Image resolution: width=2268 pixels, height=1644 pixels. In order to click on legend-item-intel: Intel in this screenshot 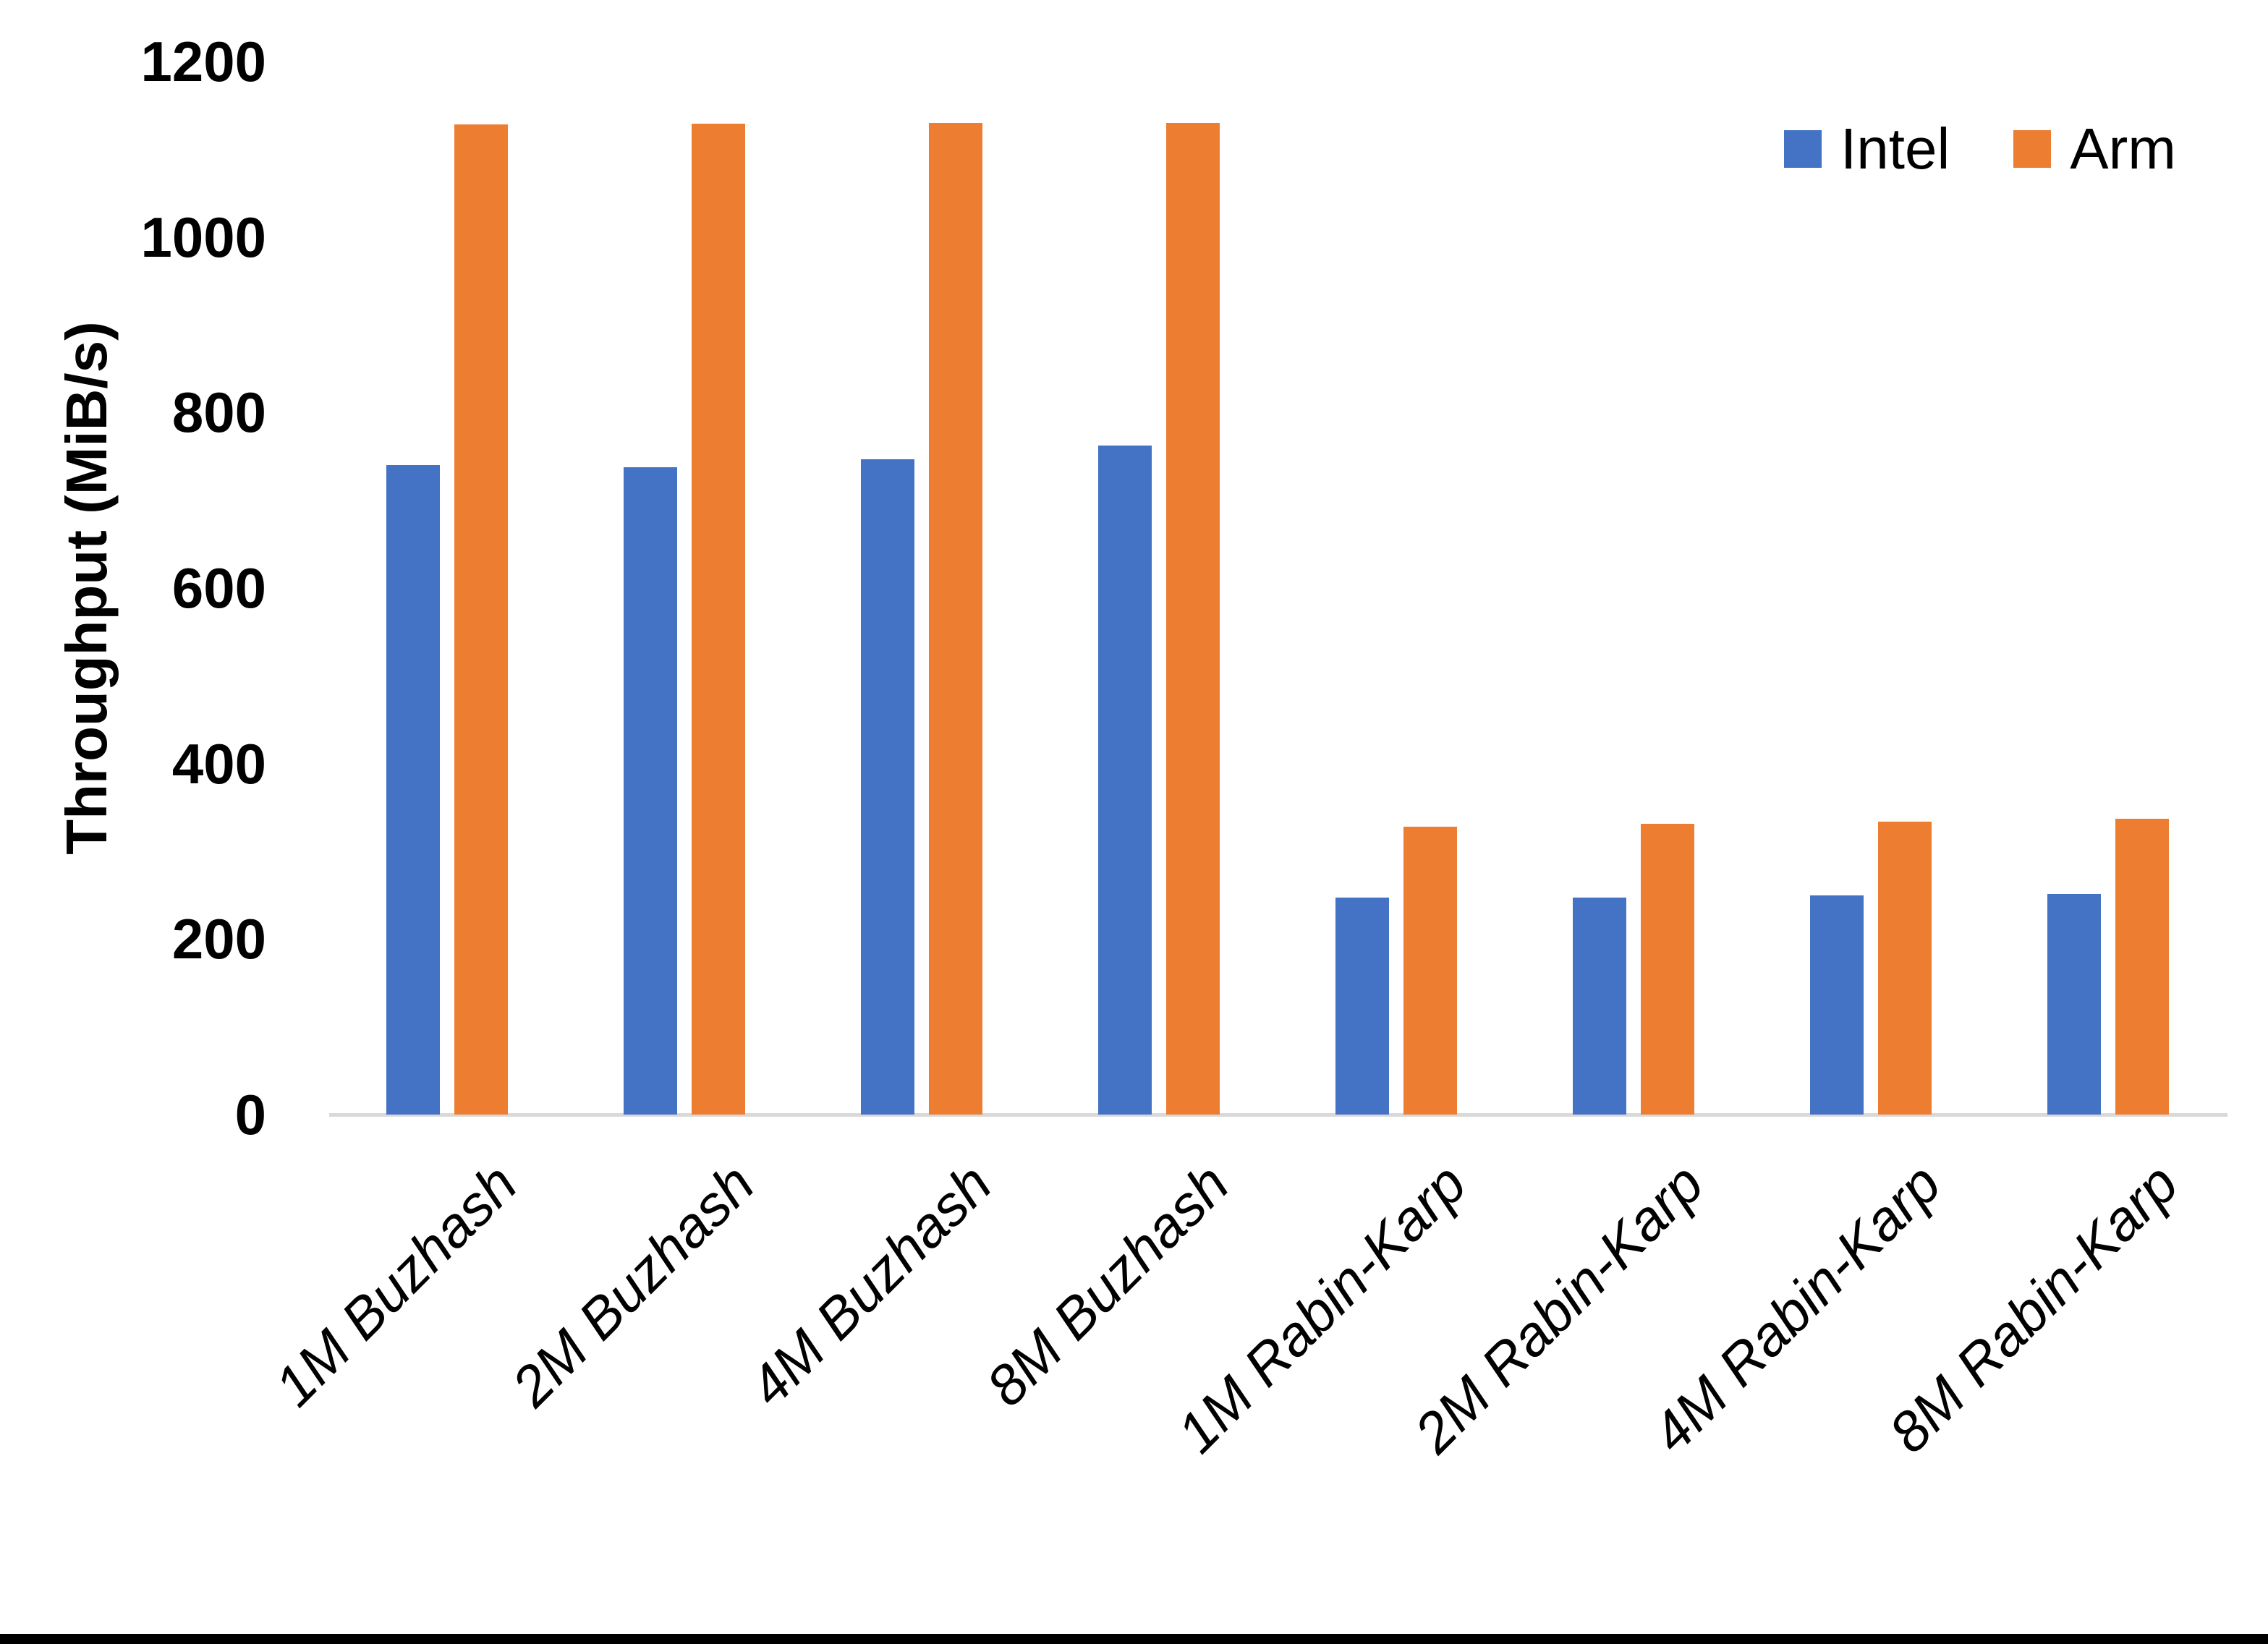, I will do `click(1867, 149)`.